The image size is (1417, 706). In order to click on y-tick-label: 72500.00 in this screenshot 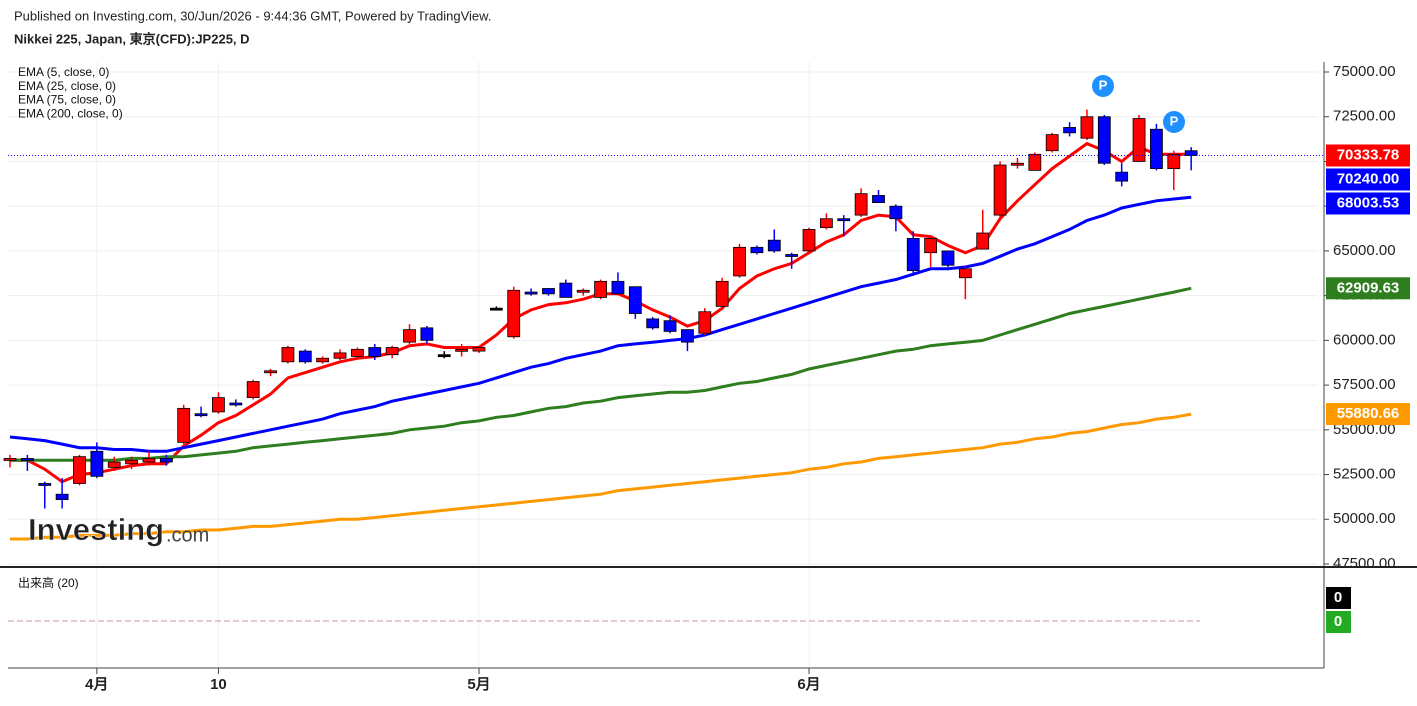, I will do `click(1364, 116)`.